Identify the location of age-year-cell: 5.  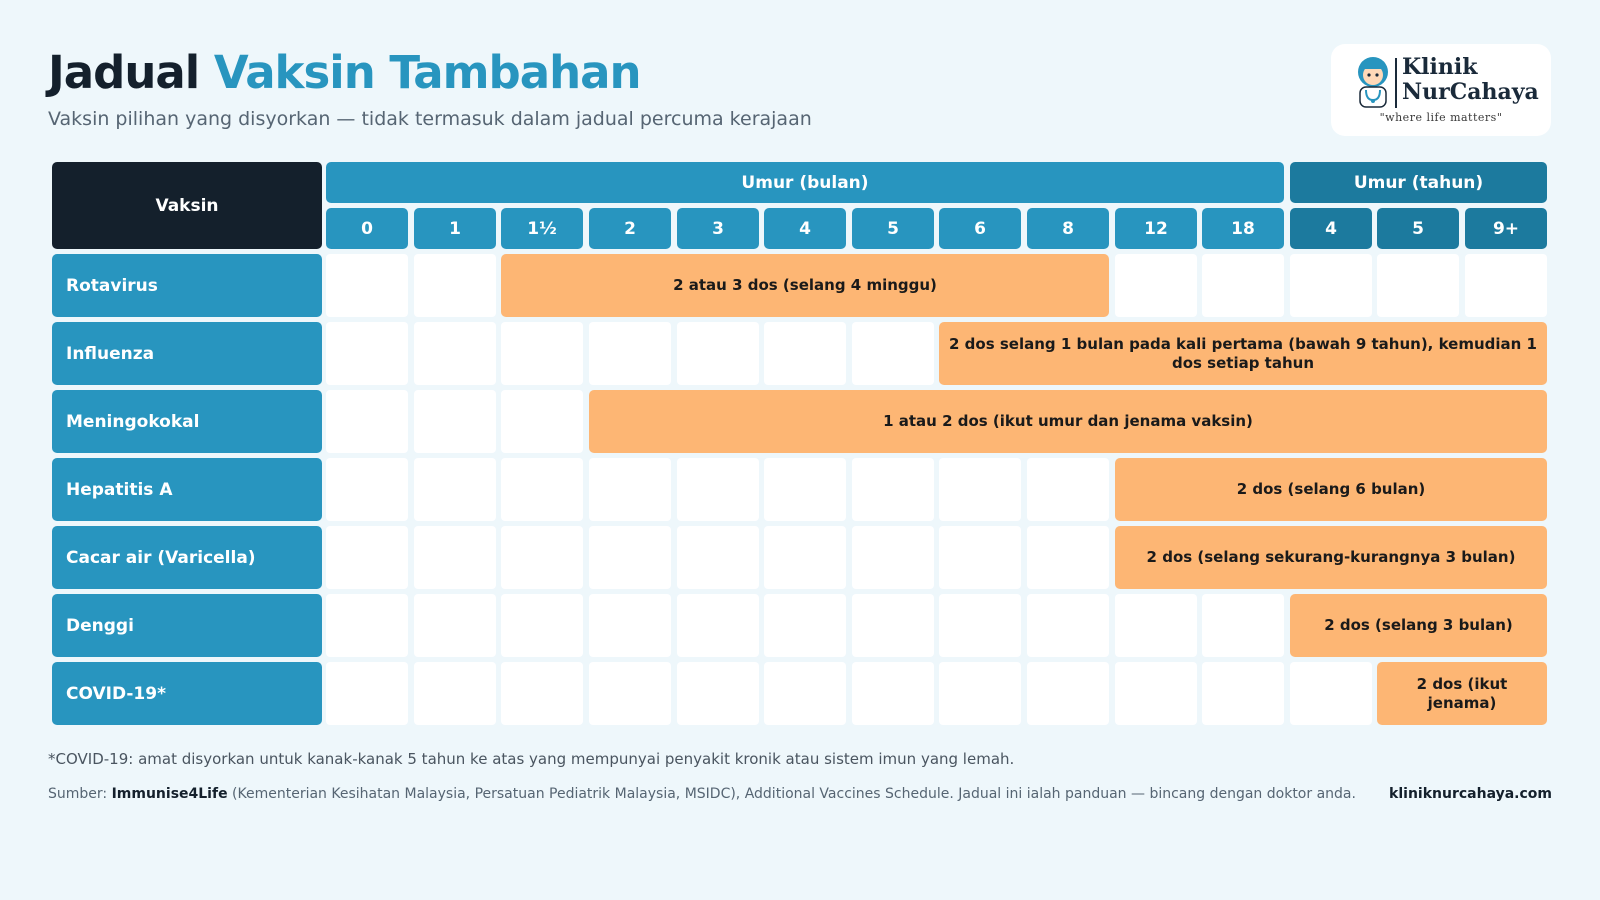
(1418, 228).